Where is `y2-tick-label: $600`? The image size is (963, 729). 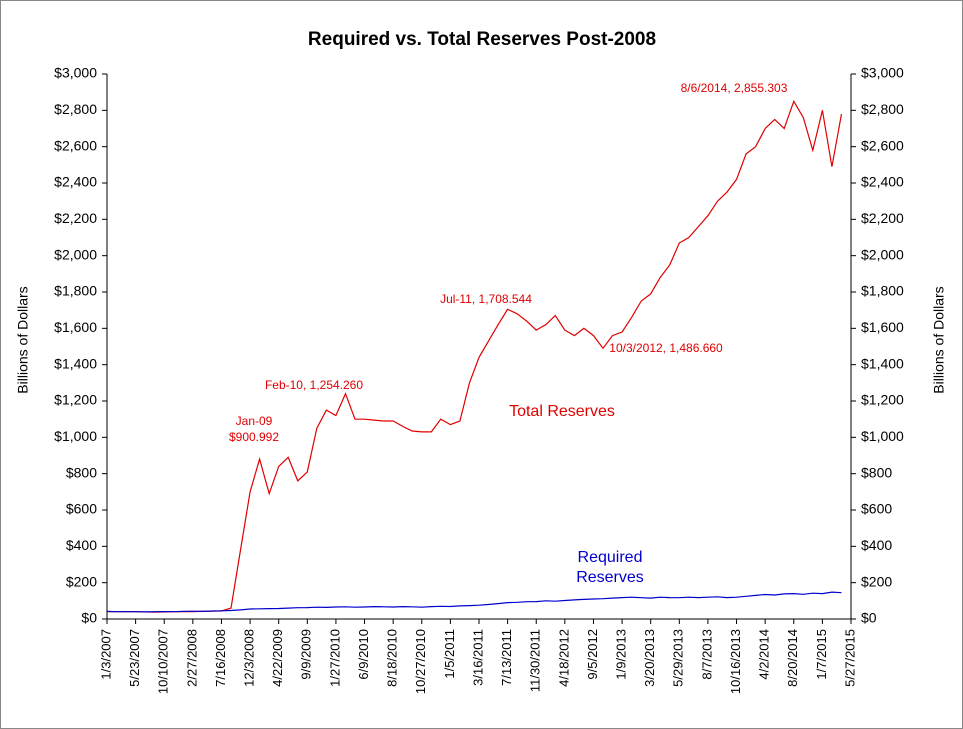
y2-tick-label: $600 is located at coordinates (876, 509).